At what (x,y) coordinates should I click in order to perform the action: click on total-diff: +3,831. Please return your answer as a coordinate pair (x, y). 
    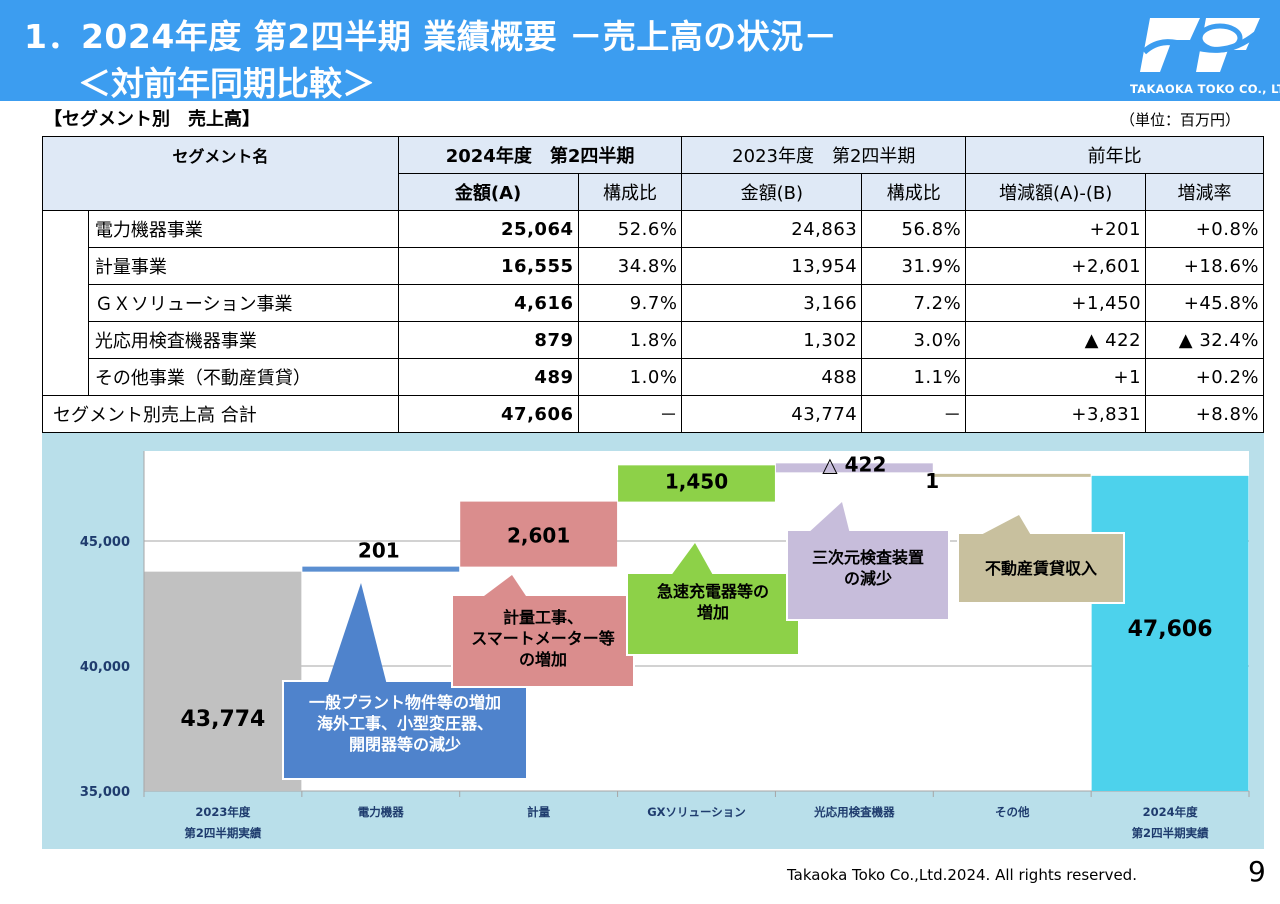
    Looking at the image, I should click on (1056, 414).